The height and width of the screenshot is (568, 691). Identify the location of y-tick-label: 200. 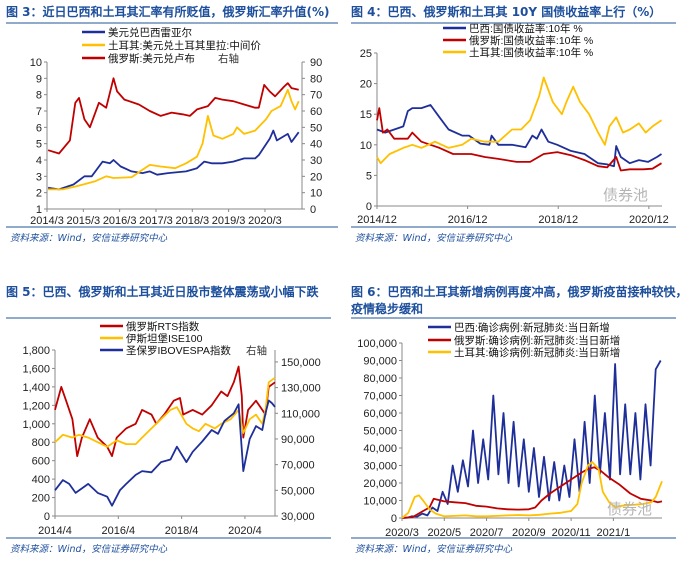
(41, 499).